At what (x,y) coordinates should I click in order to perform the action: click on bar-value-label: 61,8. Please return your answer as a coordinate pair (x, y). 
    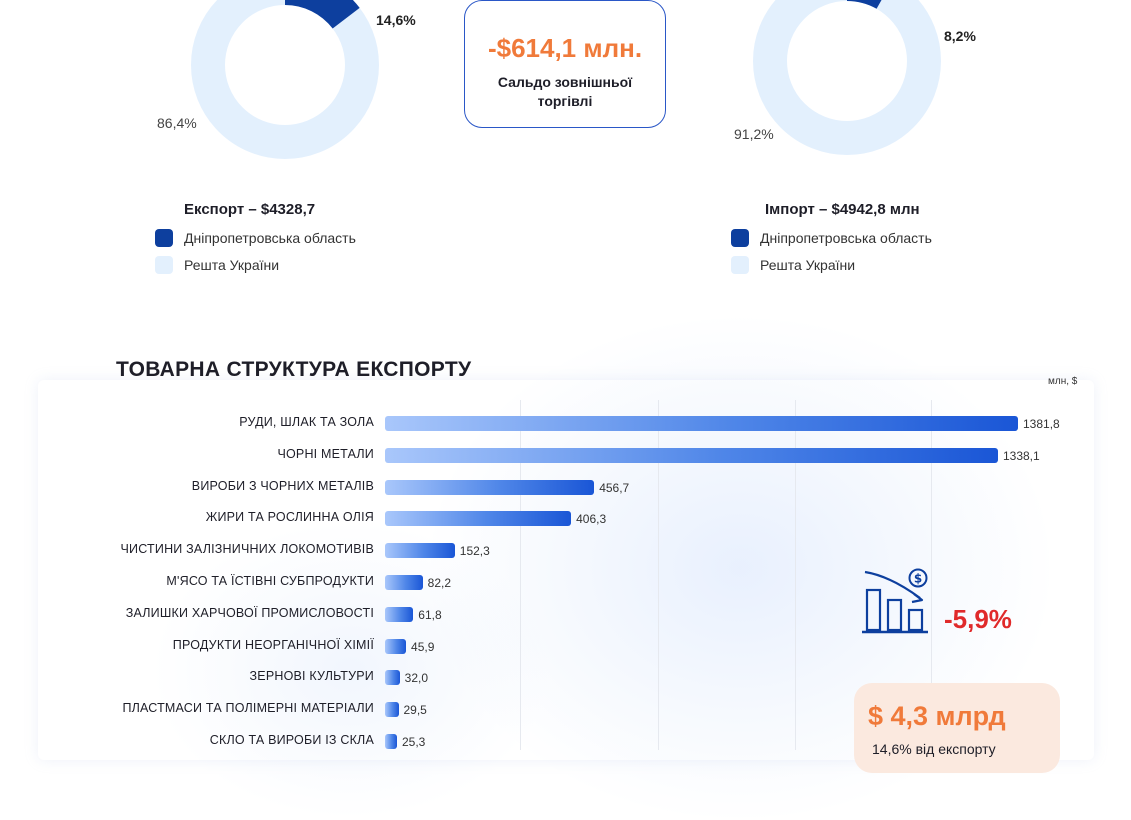
    Looking at the image, I should click on (430, 614).